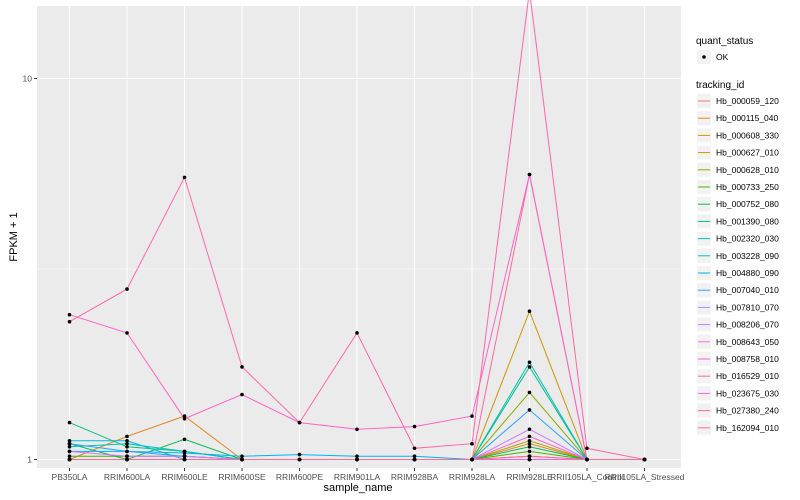 Image resolution: width=800 pixels, height=500 pixels. What do you see at coordinates (747, 101) in the screenshot?
I see `legend-label-series: Hb_000059_120` at bounding box center [747, 101].